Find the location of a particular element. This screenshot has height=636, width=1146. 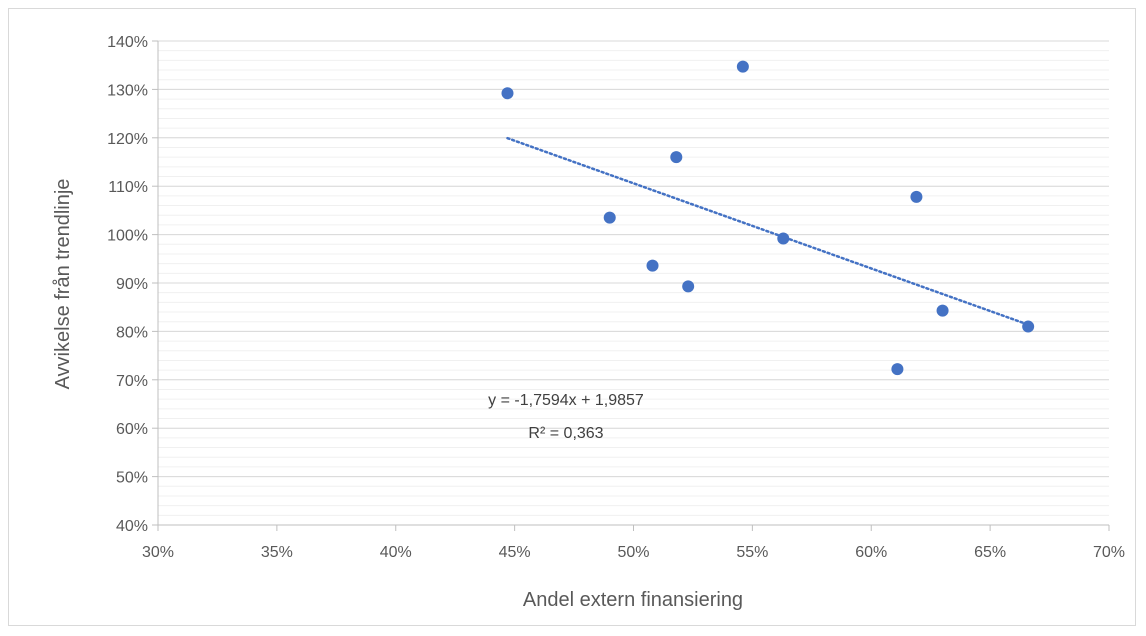

y-axis-title: Avvikelse från trendlinje is located at coordinates (63, 284).